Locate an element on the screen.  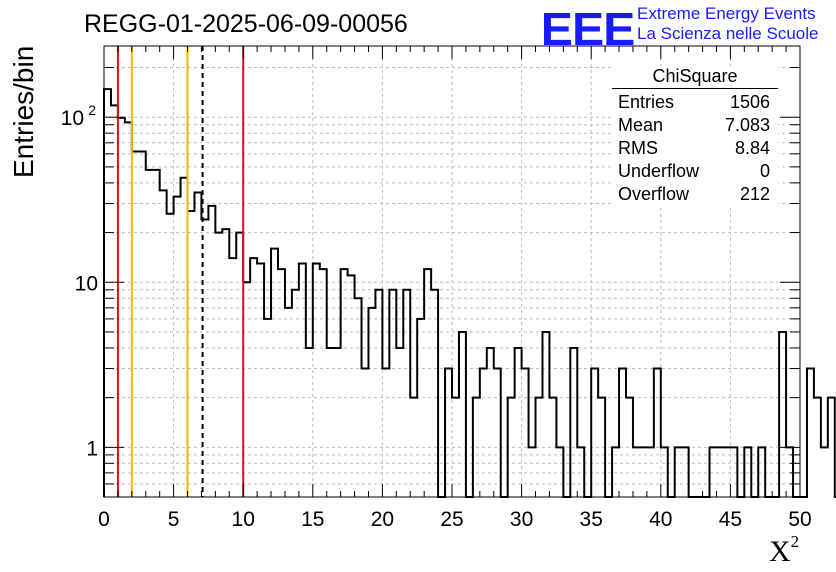
stats-label: RMS is located at coordinates (638, 148).